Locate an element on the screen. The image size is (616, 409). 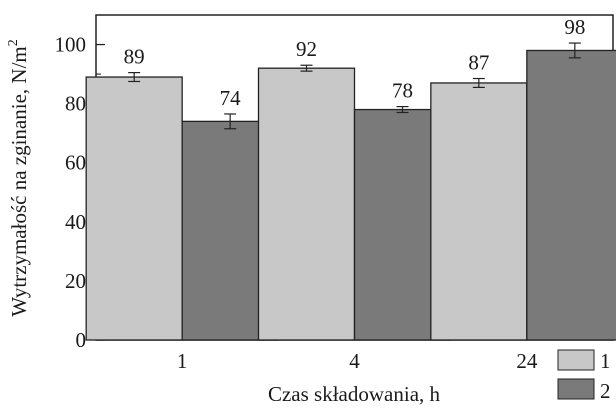
y-tick-label: 80 is located at coordinates (75, 104).